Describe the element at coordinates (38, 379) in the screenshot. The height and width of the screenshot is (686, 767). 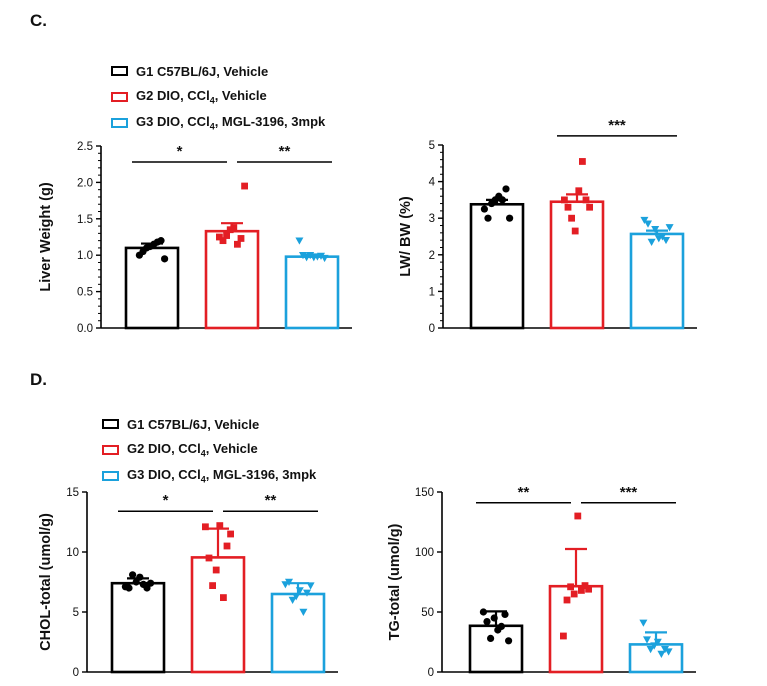
I see `panel-label-d: D.` at that location.